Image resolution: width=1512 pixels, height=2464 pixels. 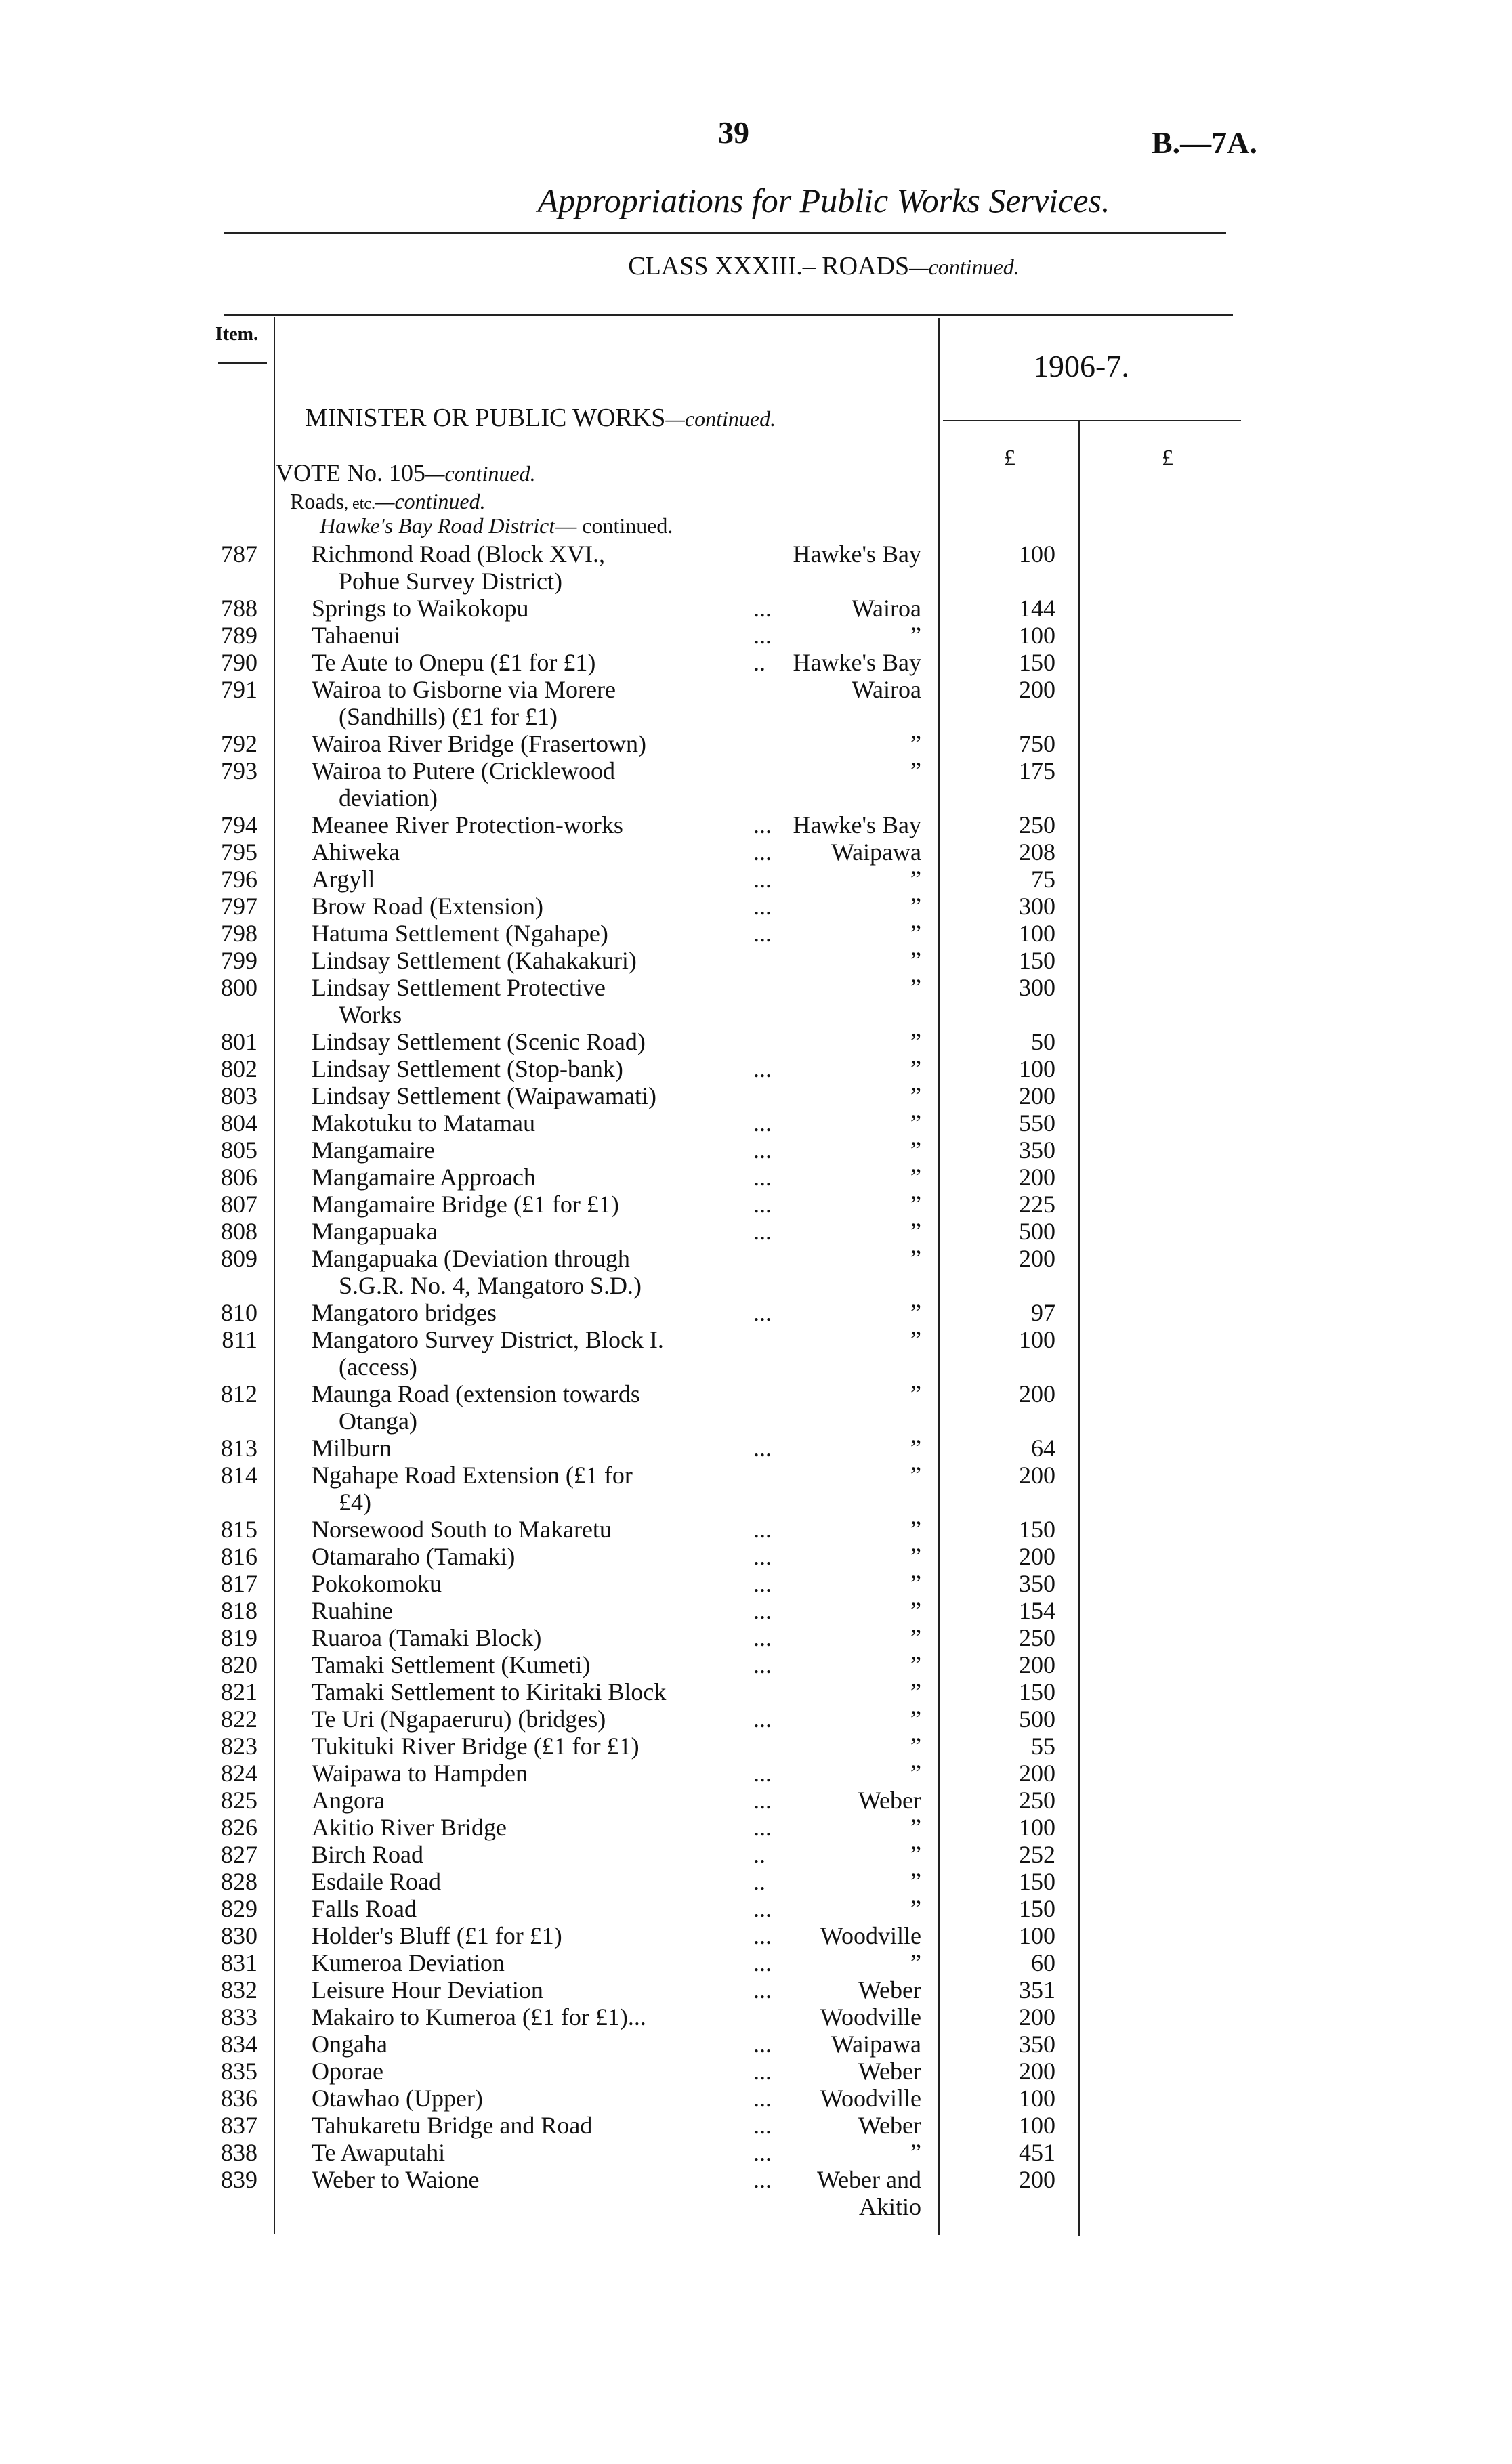 What do you see at coordinates (857, 662) in the screenshot?
I see `item-district: Hawke's Bay` at bounding box center [857, 662].